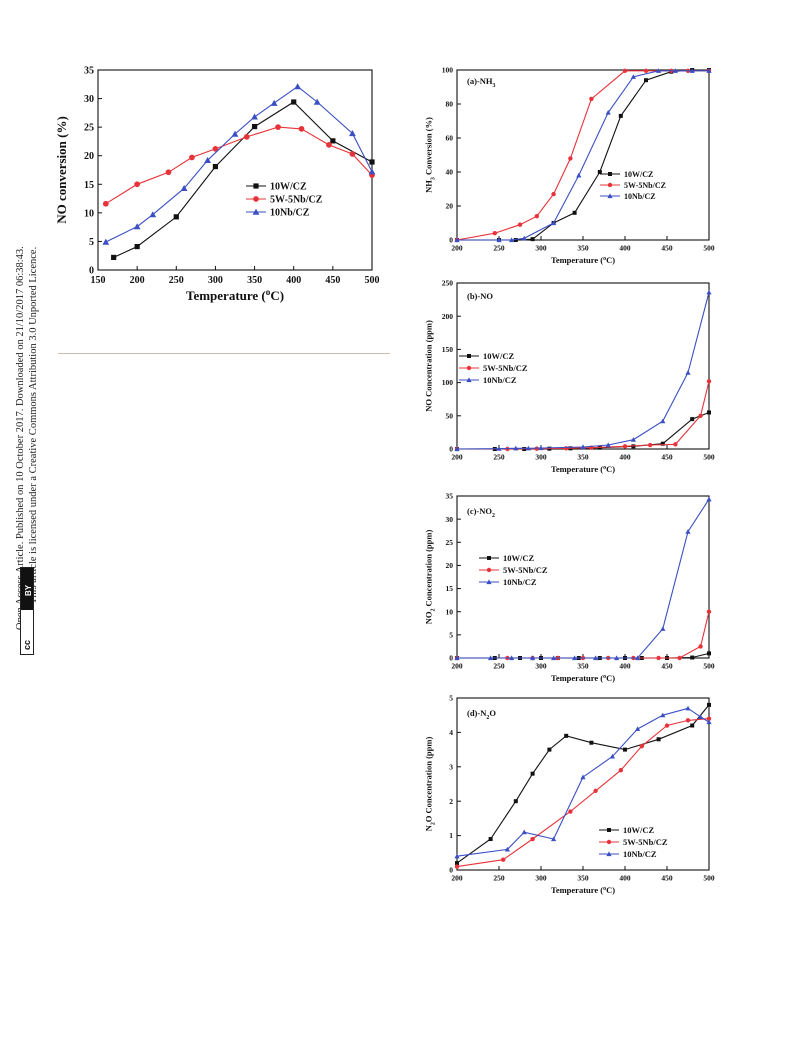 The width and height of the screenshot is (793, 1039). Describe the element at coordinates (451, 732) in the screenshot. I see `y-tick-label: 4` at that location.